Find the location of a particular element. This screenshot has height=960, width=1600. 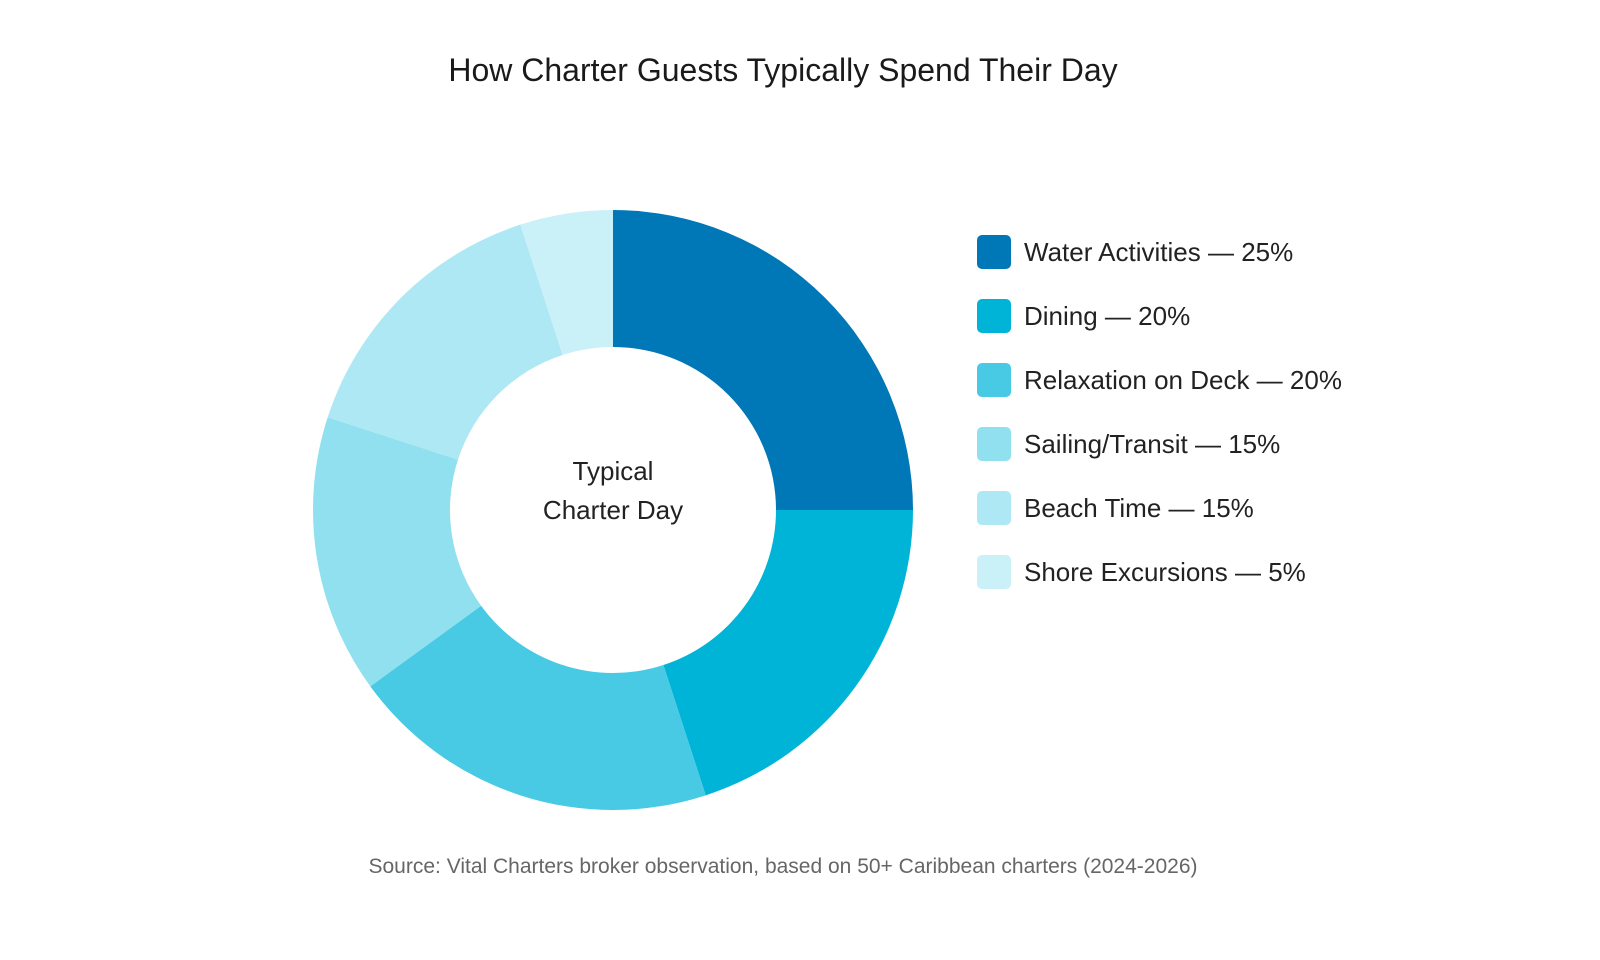

legend-item: Water Activities — 25% is located at coordinates (1159, 252).